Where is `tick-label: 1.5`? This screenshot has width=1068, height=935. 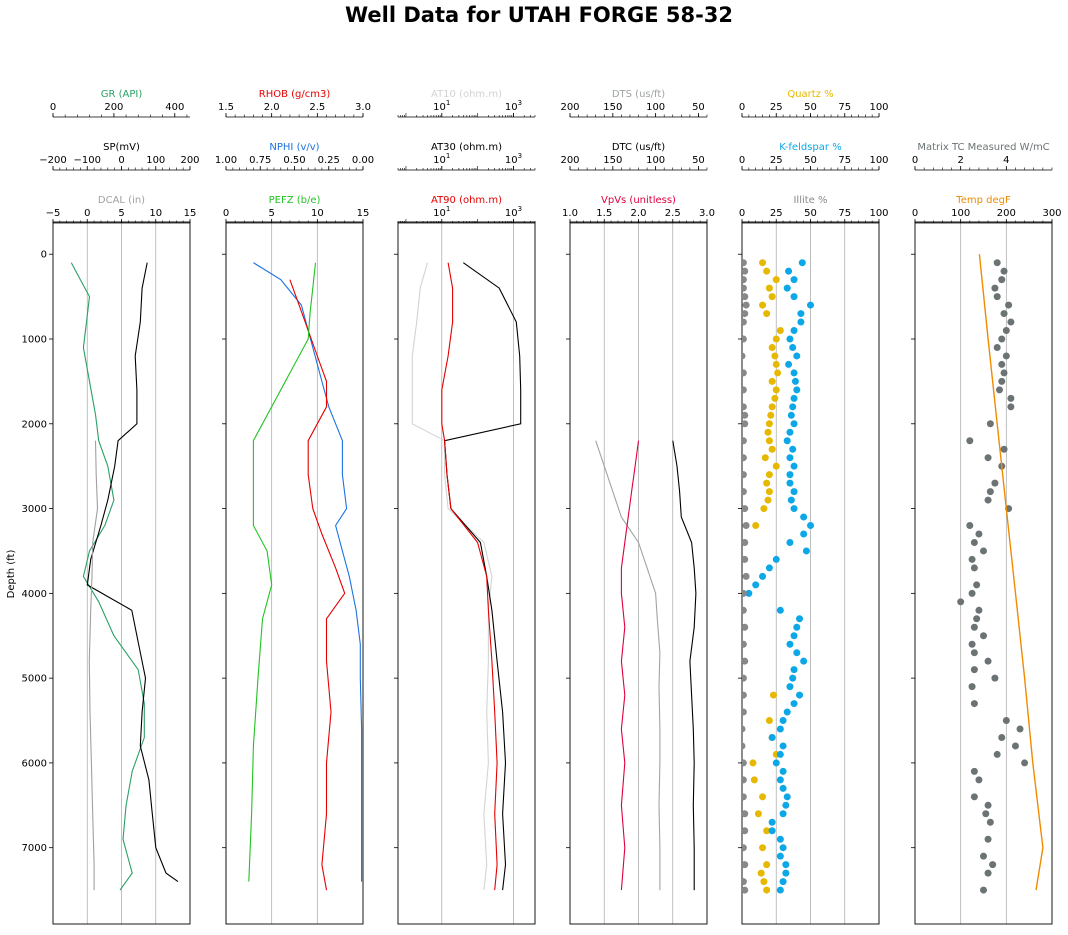 tick-label: 1.5 is located at coordinates (604, 213).